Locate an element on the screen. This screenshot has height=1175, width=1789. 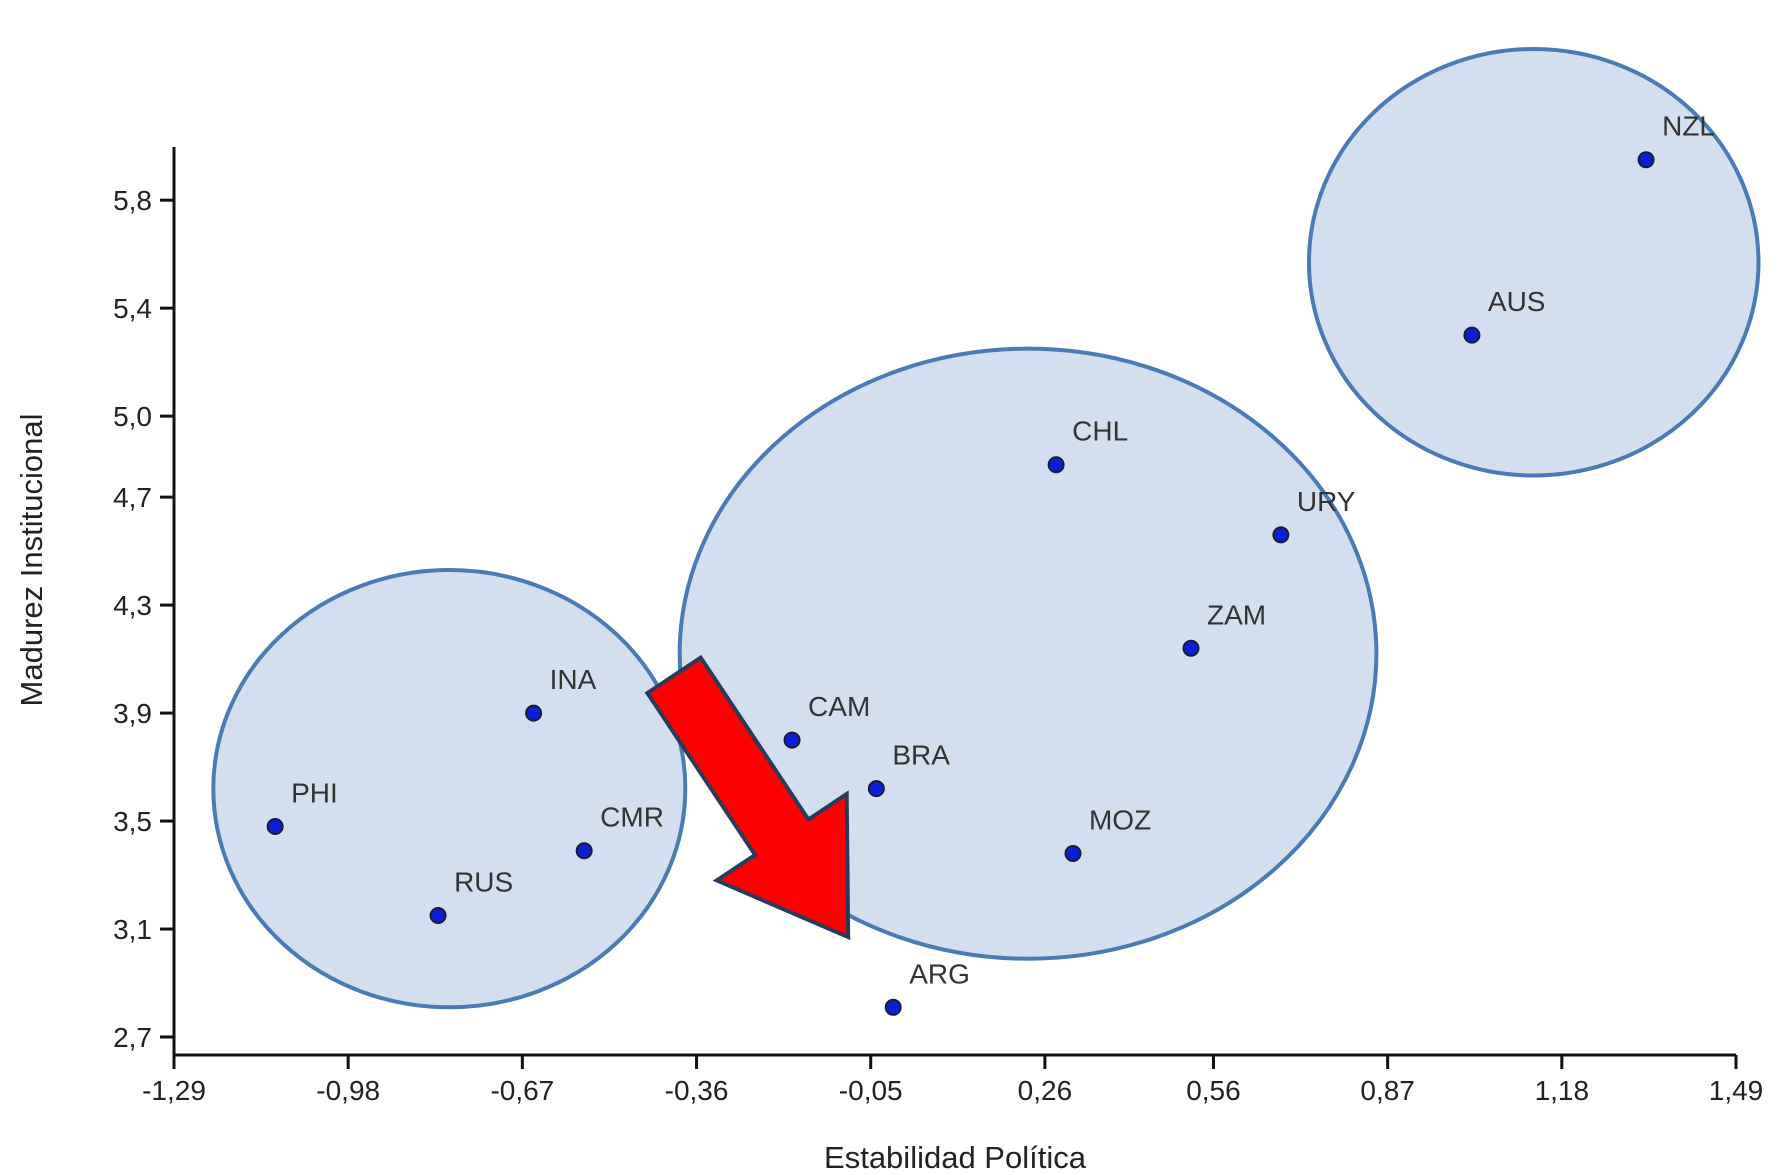
point-label: MOZ is located at coordinates (1120, 819).